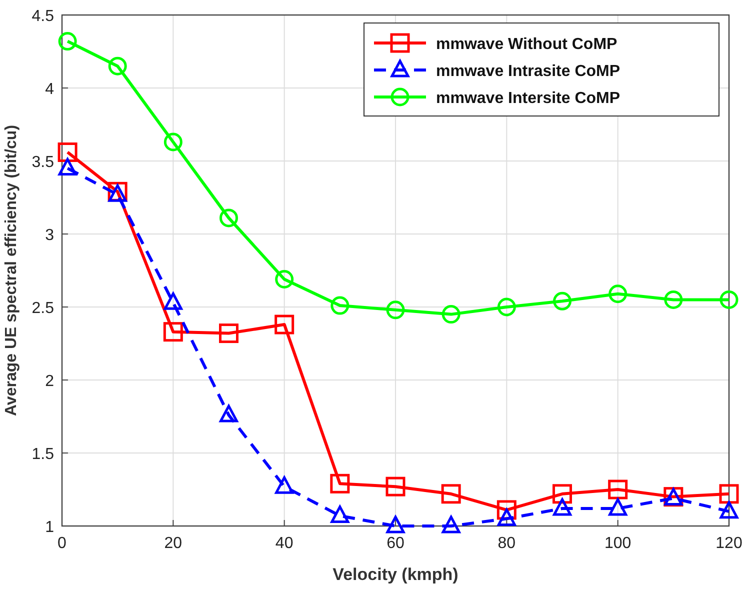 This screenshot has width=746, height=594. I want to click on y-tick-label: 1.5, so click(43, 454).